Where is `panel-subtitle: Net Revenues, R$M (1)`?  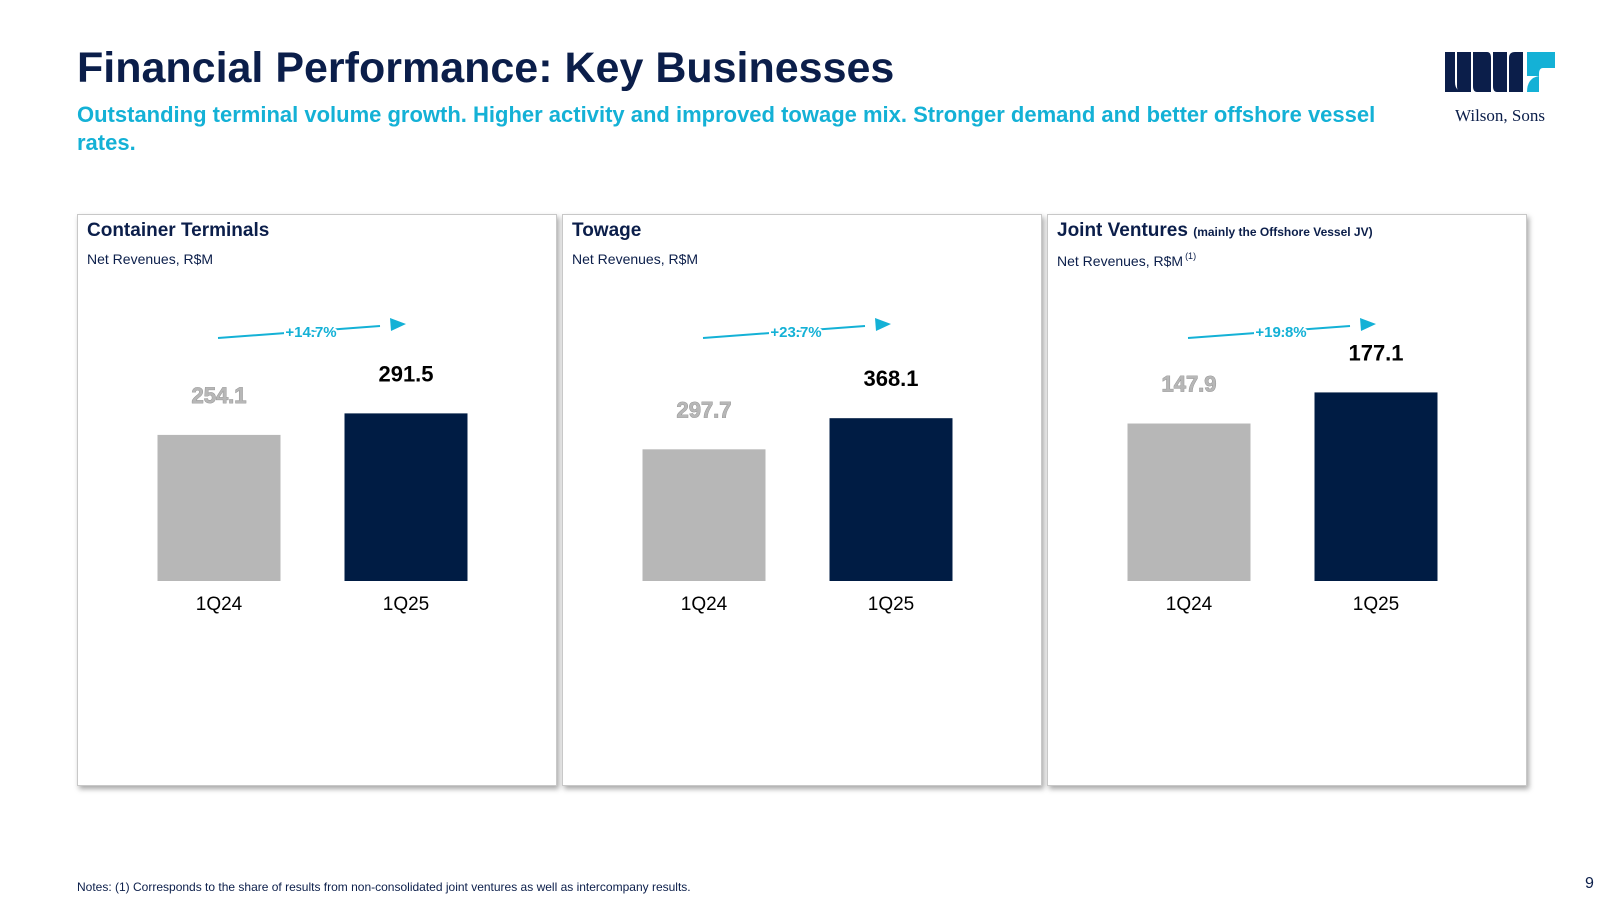 panel-subtitle: Net Revenues, R$M (1) is located at coordinates (1126, 260).